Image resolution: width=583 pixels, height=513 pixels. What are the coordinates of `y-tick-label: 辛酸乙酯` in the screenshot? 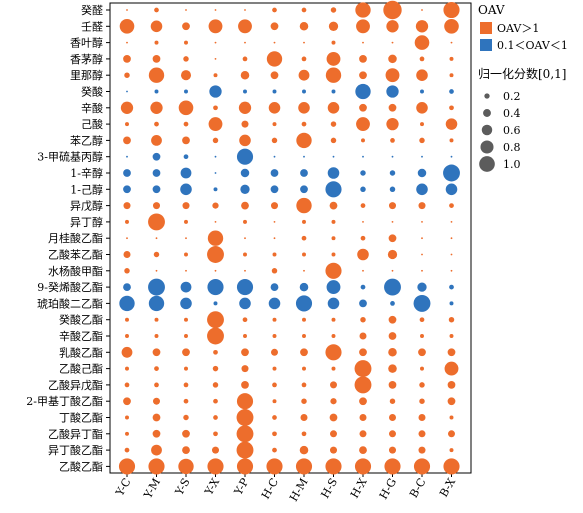 It's located at (81, 336).